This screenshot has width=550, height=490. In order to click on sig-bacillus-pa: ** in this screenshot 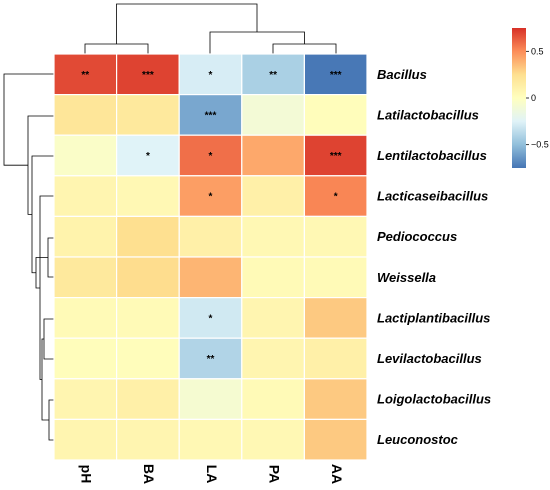, I will do `click(273, 75)`.